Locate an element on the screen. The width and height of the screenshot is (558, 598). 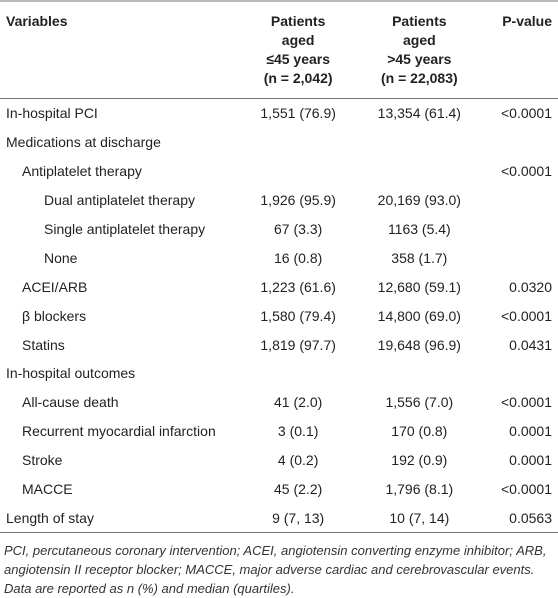
header-cell: Patients aged ≤45 years (n = 2,042) is located at coordinates (298, 50).